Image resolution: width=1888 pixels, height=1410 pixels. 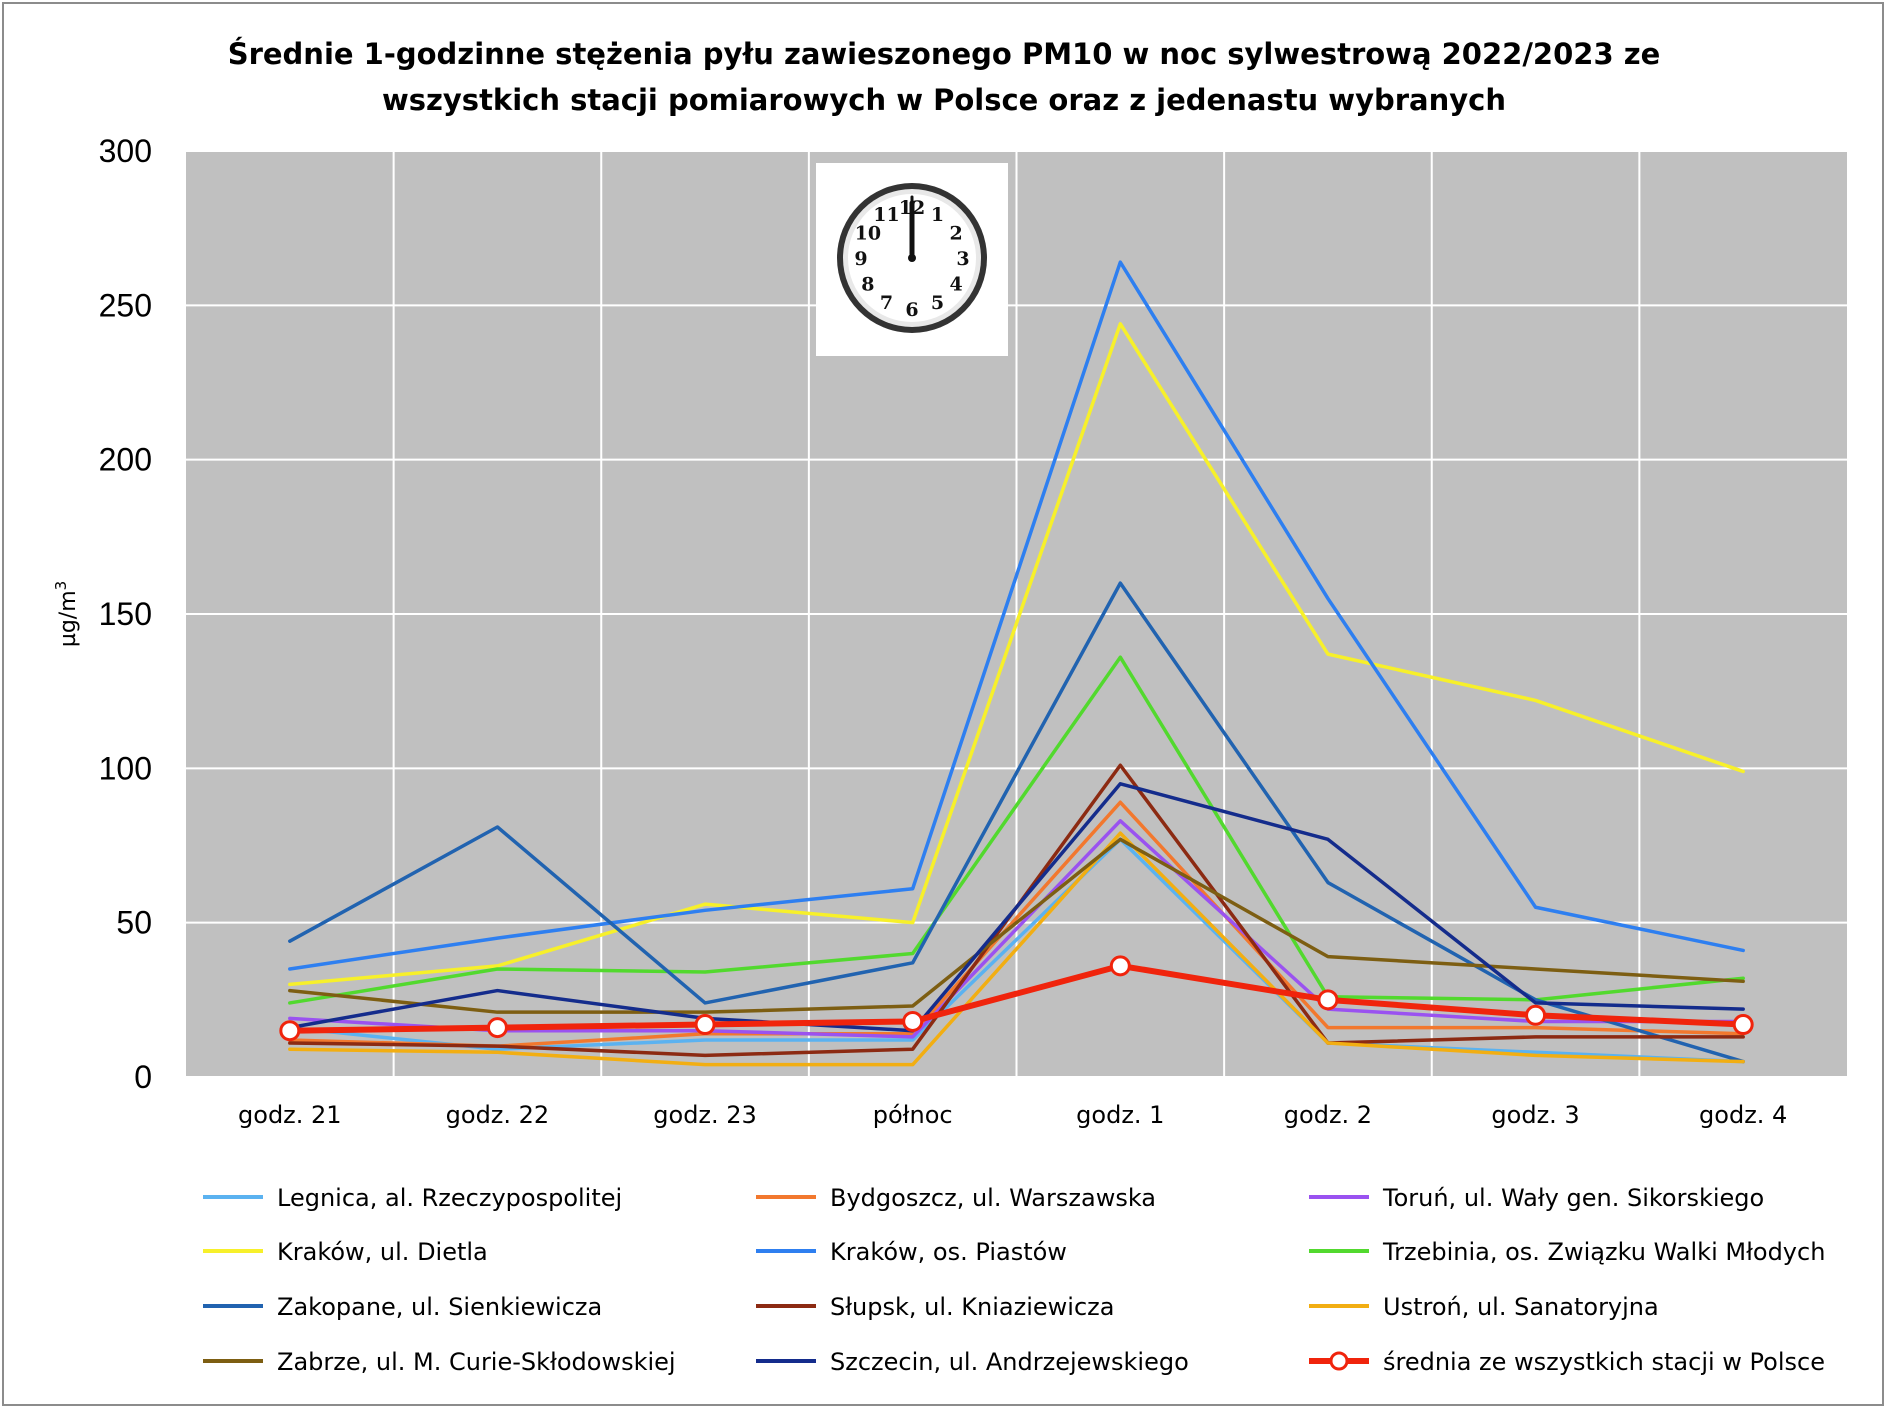 I want to click on legend-item: Szczecin, ul. Andrzejewskiego, so click(x=972, y=1362).